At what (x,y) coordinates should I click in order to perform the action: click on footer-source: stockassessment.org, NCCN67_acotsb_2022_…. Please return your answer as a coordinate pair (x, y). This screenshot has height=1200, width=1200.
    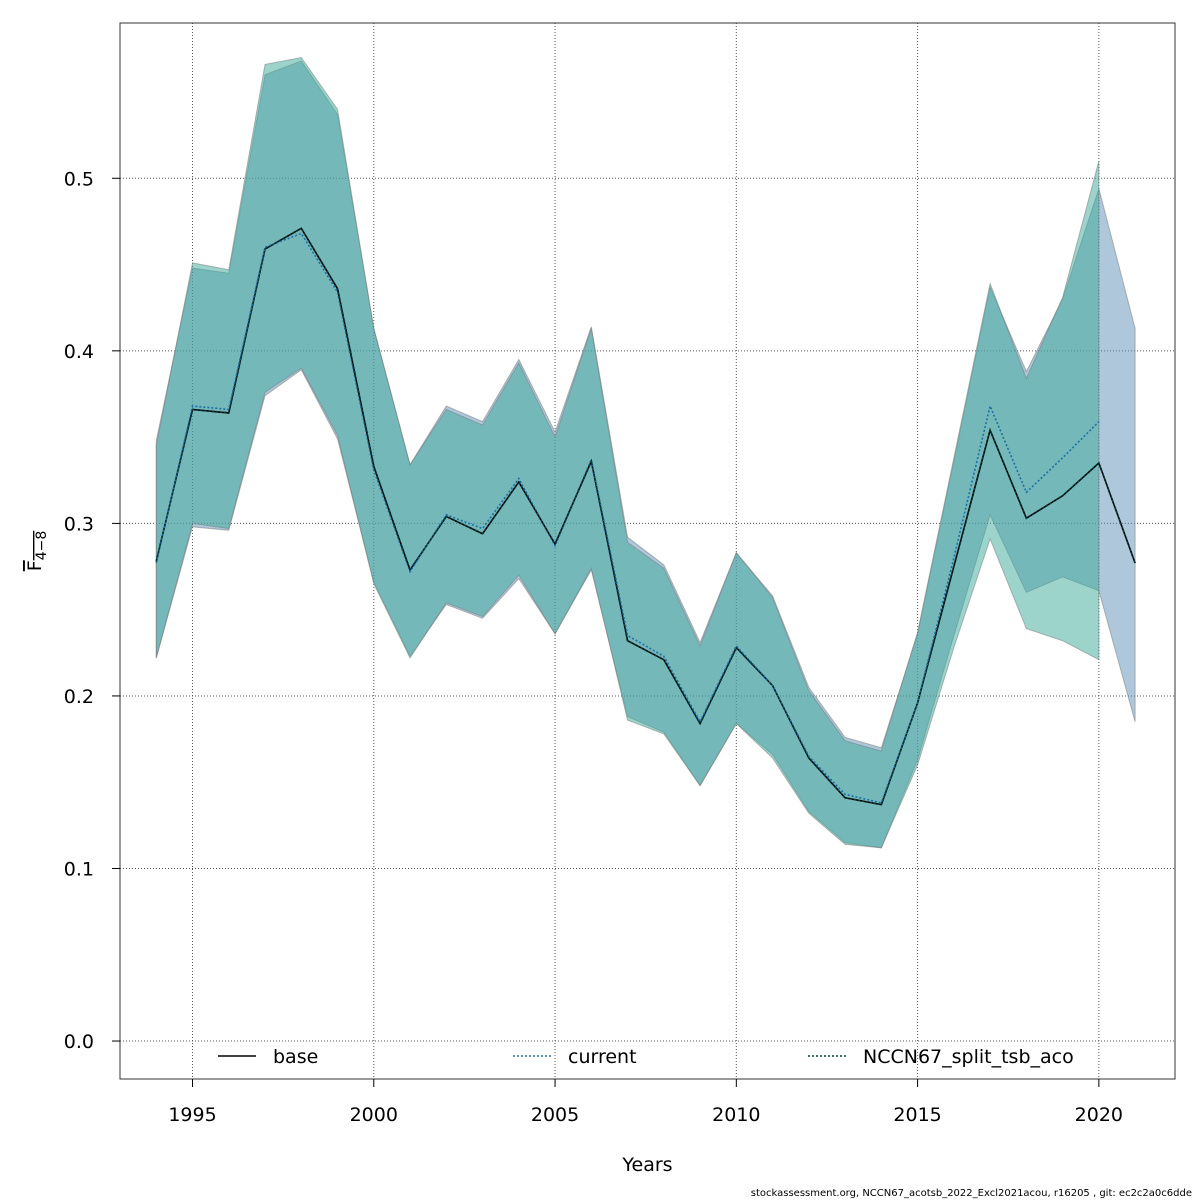
    Looking at the image, I should click on (971, 1193).